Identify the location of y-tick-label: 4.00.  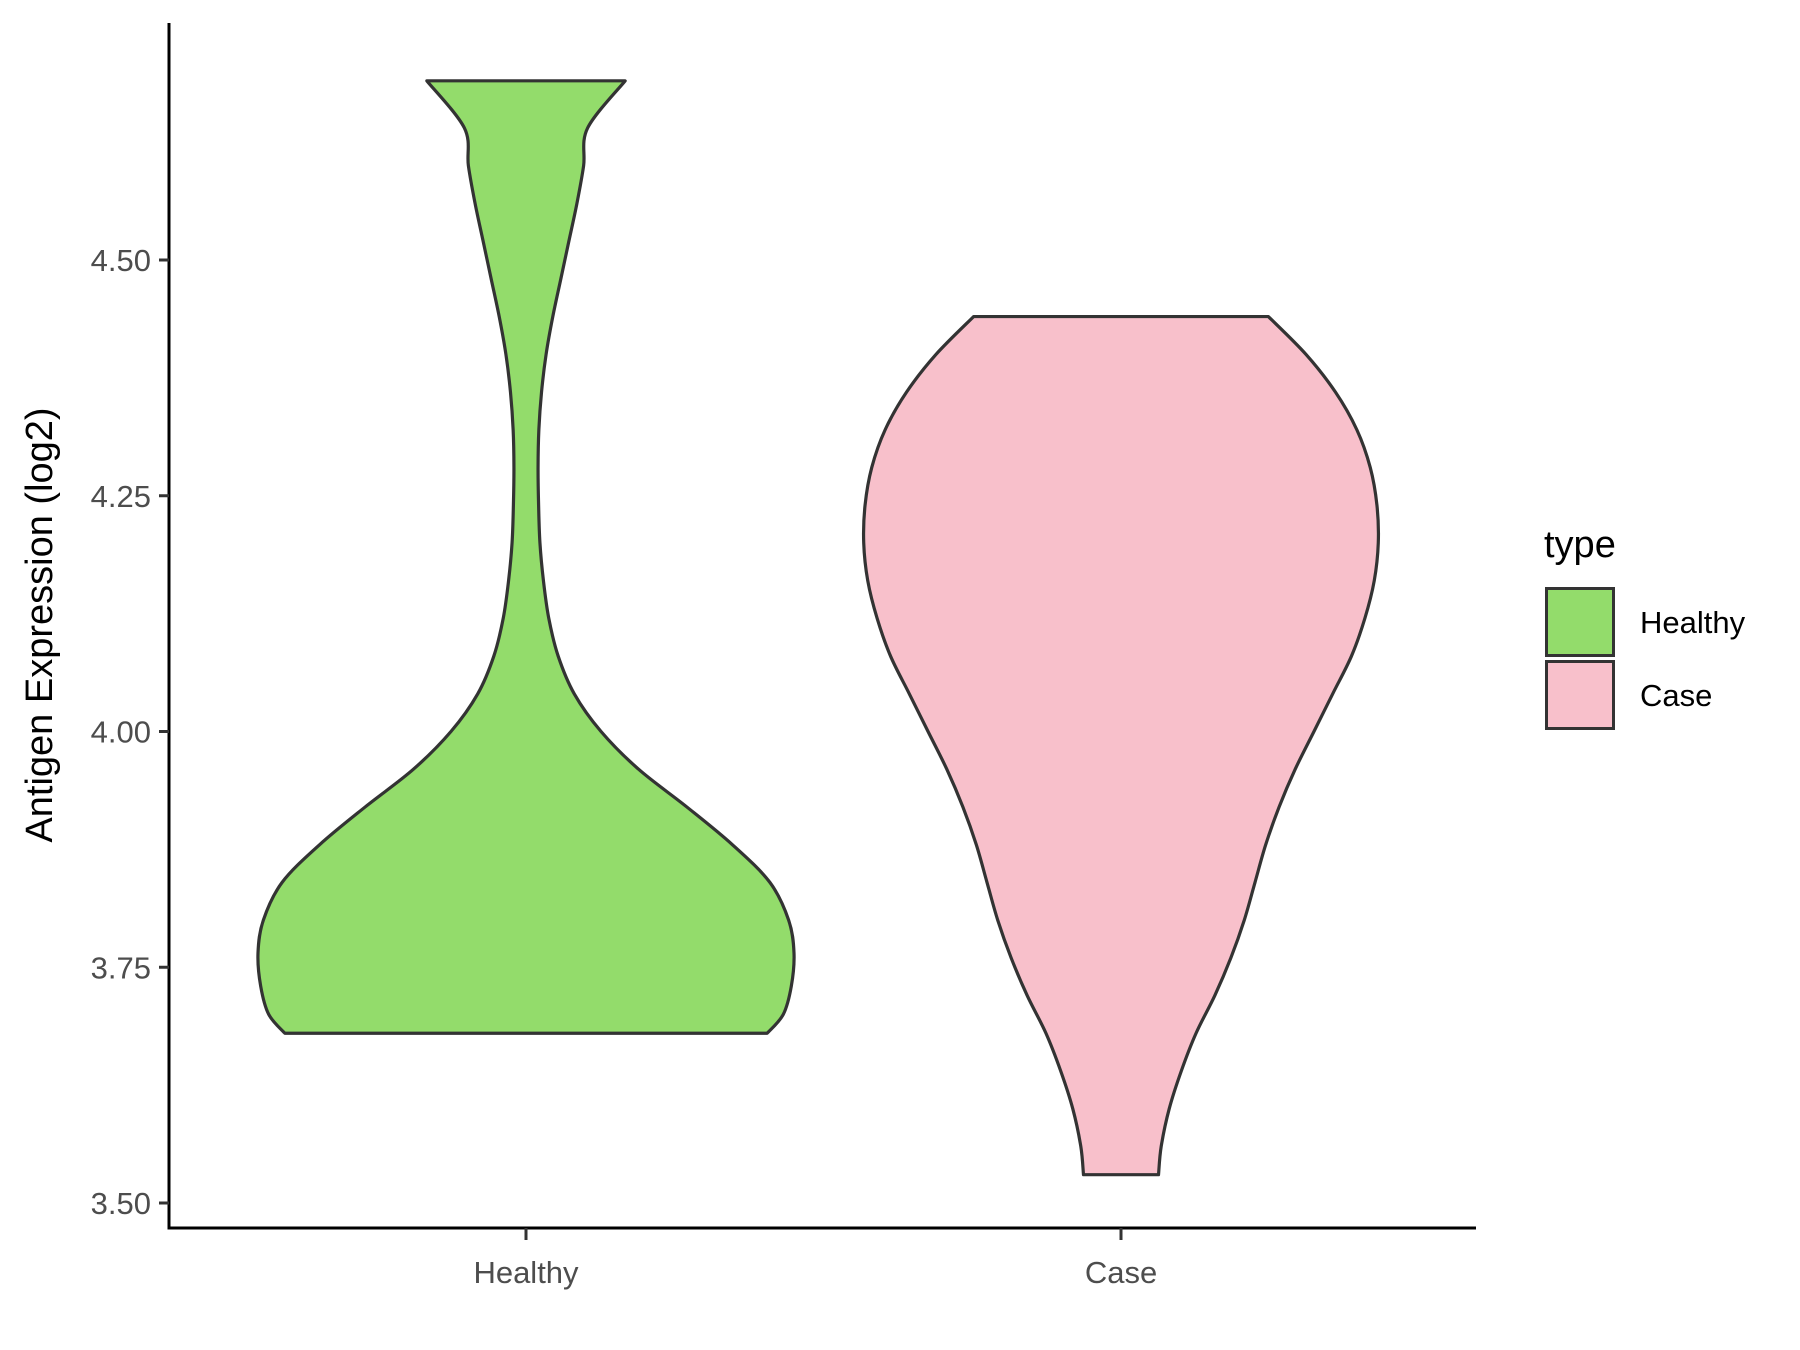
(121, 732).